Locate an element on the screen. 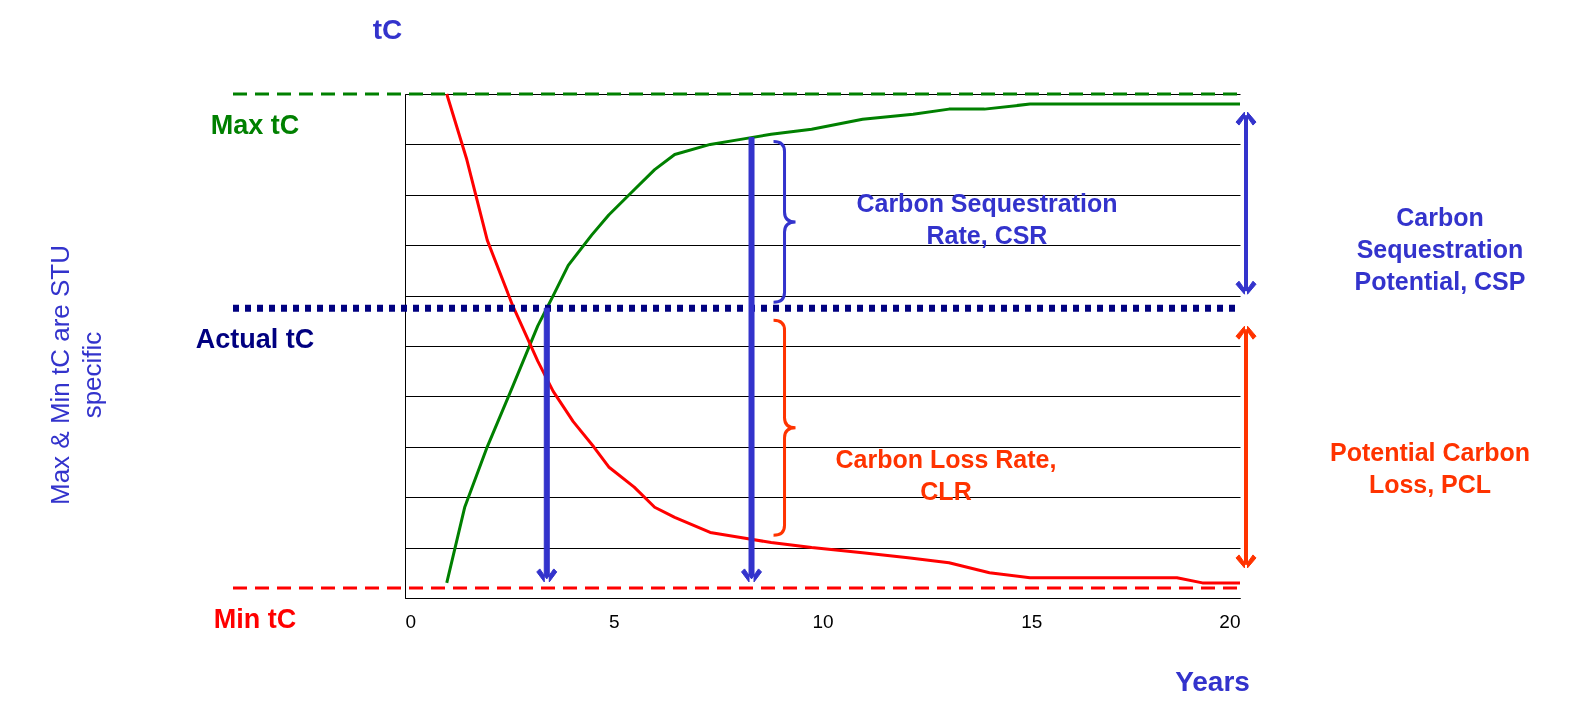  text: Carbon Sequestration Potential, CSP is located at coordinates (1440, 249).